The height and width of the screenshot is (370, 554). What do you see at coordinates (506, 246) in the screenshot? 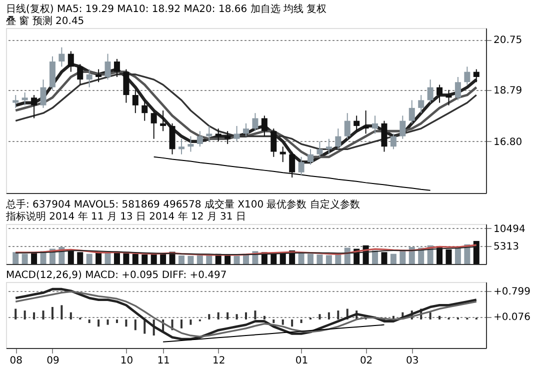
I see `y-tick-label: 5313` at bounding box center [506, 246].